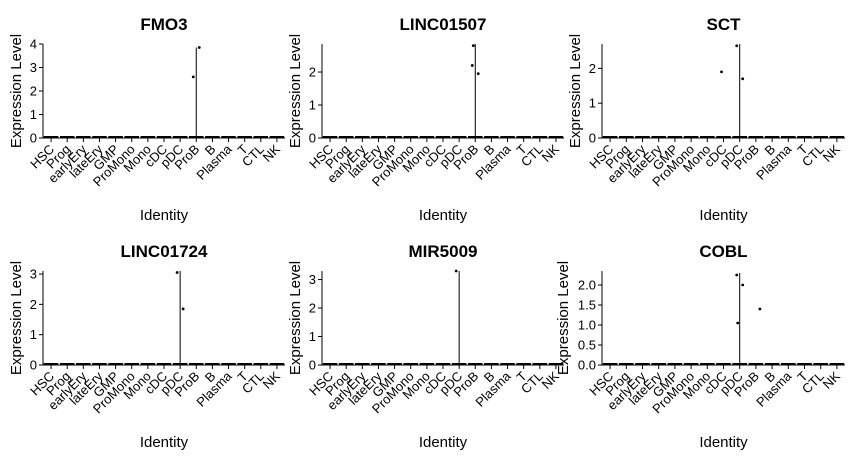 The image size is (866, 473). What do you see at coordinates (164, 251) in the screenshot?
I see `panel-title: LINC01724` at bounding box center [164, 251].